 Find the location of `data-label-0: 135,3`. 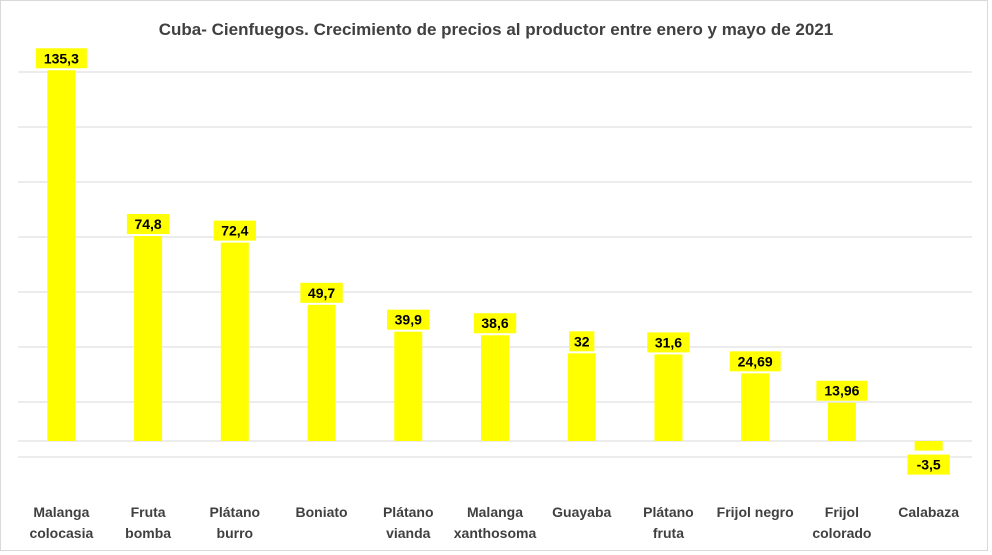

data-label-0: 135,3 is located at coordinates (61, 58).